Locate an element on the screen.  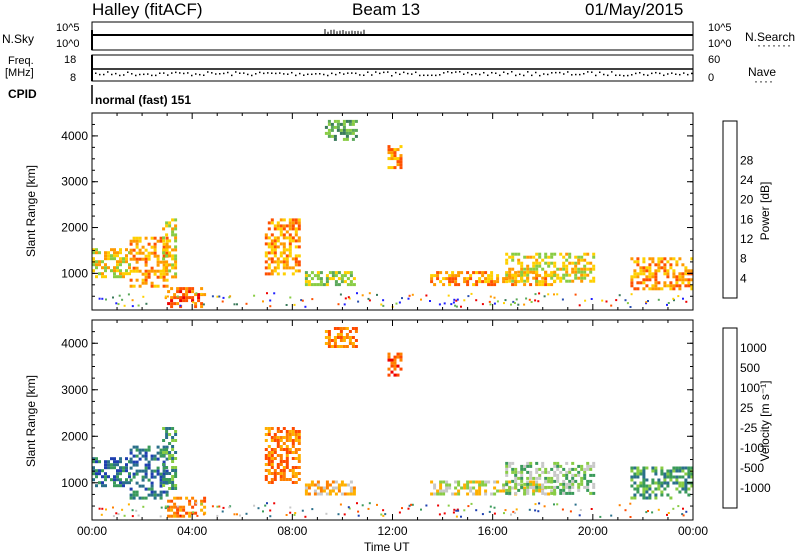
velocity-ytick-label: 2000 is located at coordinates (74, 436).